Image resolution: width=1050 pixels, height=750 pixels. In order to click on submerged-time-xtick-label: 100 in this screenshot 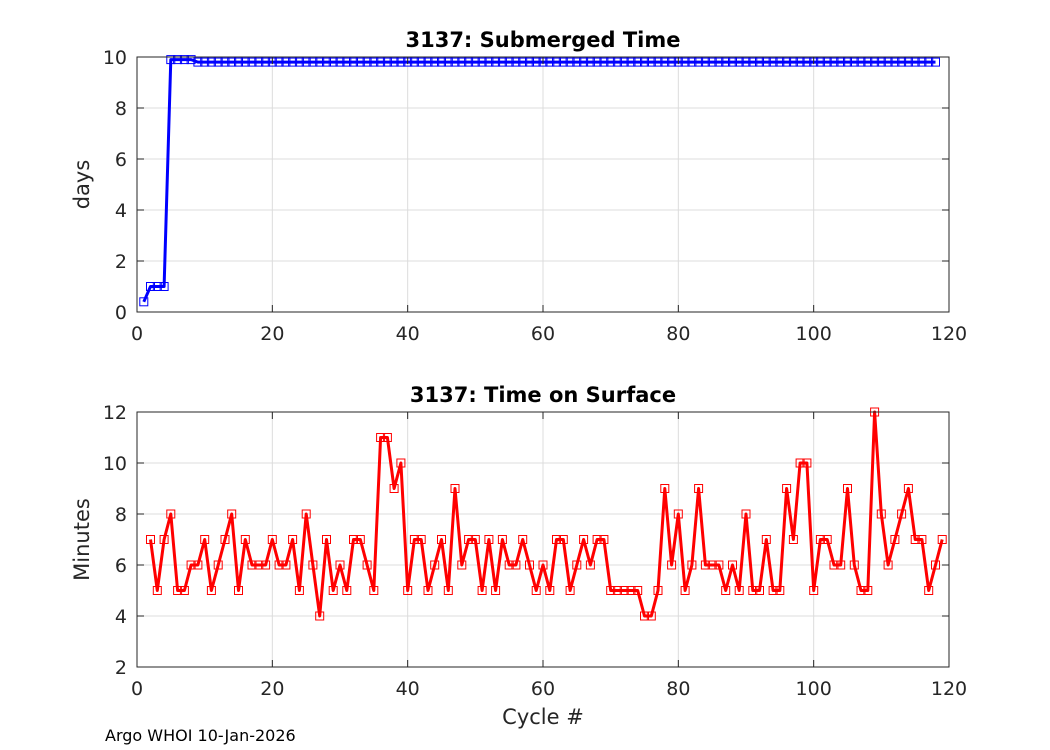, I will do `click(814, 334)`.